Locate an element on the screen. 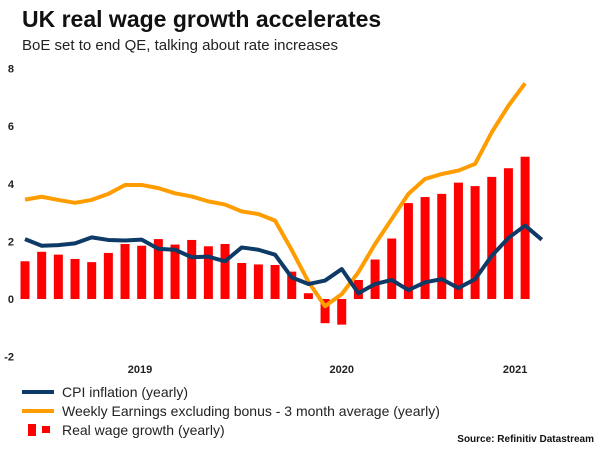  y-tick-label: 4 is located at coordinates (11, 185).